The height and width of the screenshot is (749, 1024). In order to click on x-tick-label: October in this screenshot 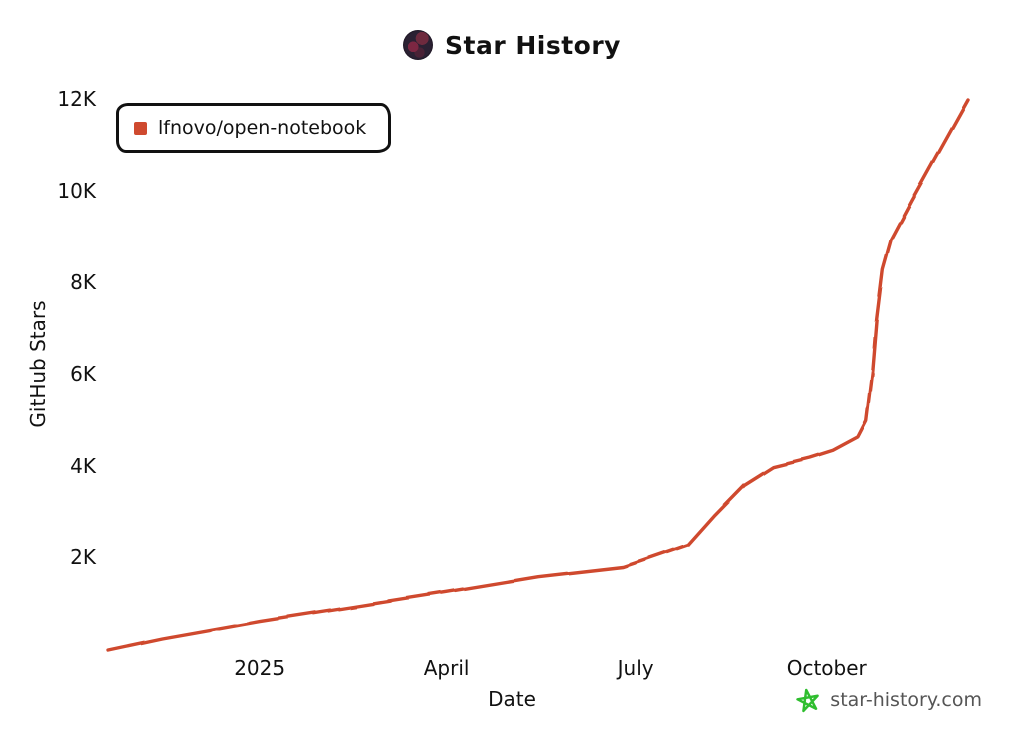, I will do `click(826, 668)`.